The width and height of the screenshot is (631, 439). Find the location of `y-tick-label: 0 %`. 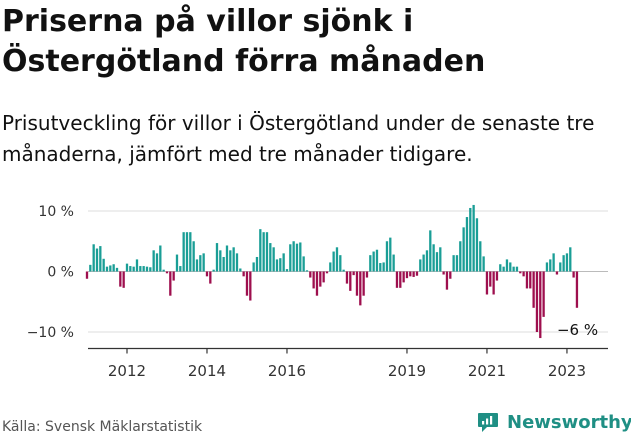

y-tick-label: 0 % is located at coordinates (60, 273).